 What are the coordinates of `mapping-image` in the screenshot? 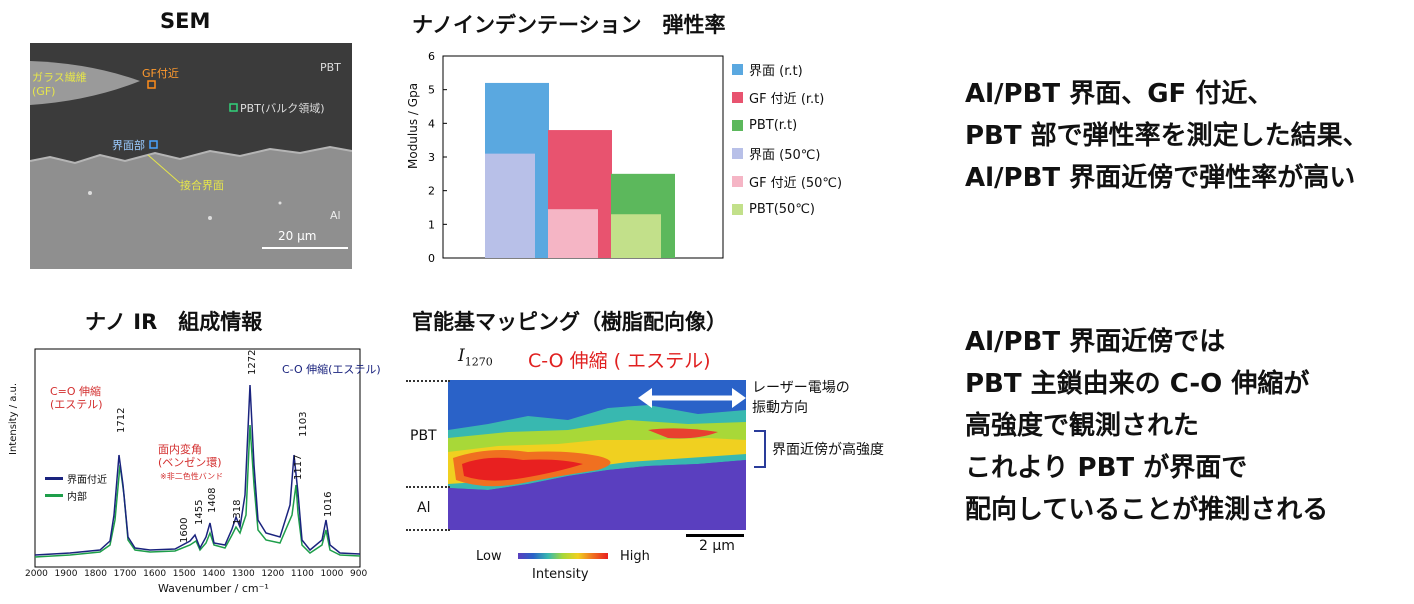 It's located at (597, 455).